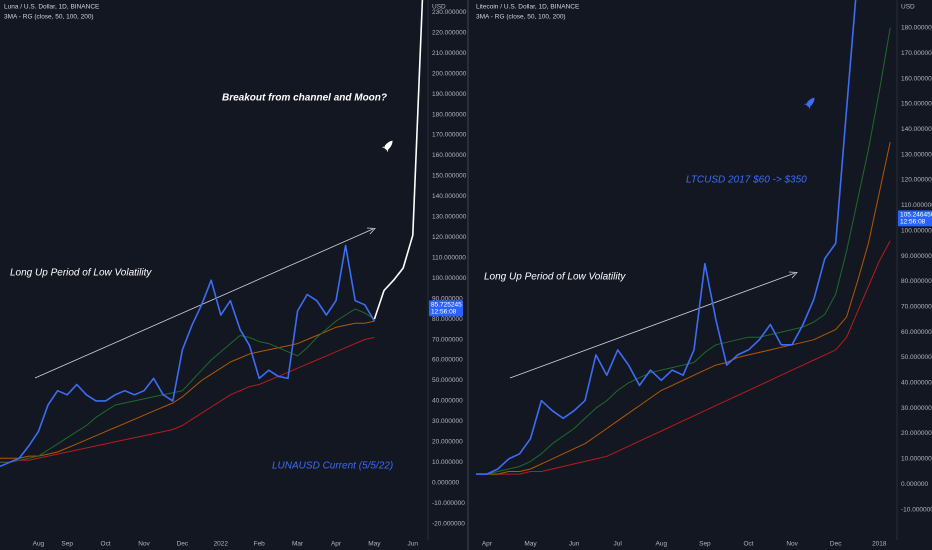 Image resolution: width=932 pixels, height=550 pixels. Describe the element at coordinates (332, 466) in the screenshot. I see `annotation: LUNAUSD Current (5/5/22)` at that location.